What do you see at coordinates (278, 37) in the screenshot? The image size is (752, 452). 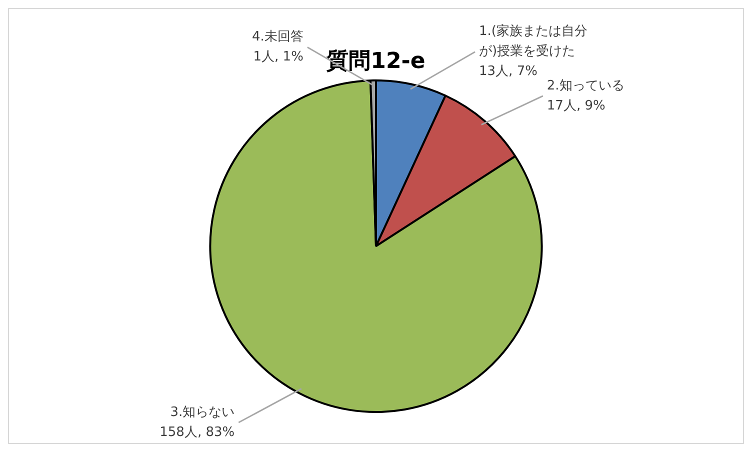 I see `slice-label: 4.未回答` at bounding box center [278, 37].